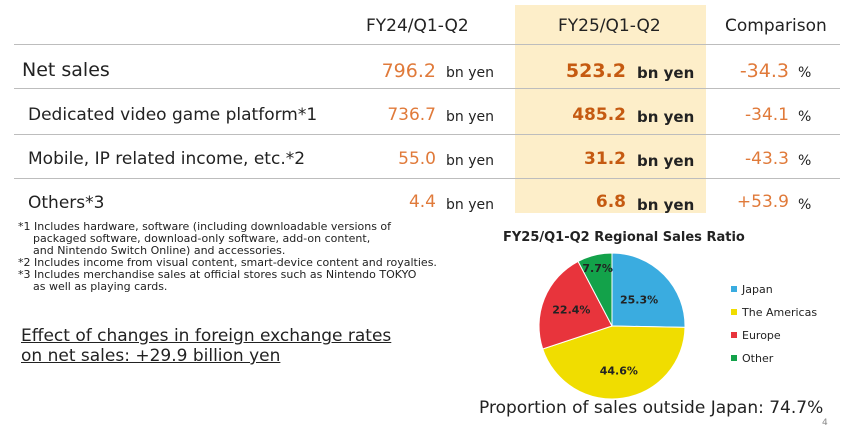 This screenshot has width=859, height=436. Describe the element at coordinates (666, 205) in the screenshot. I see `others-fy25-unit: bn yen` at that location.